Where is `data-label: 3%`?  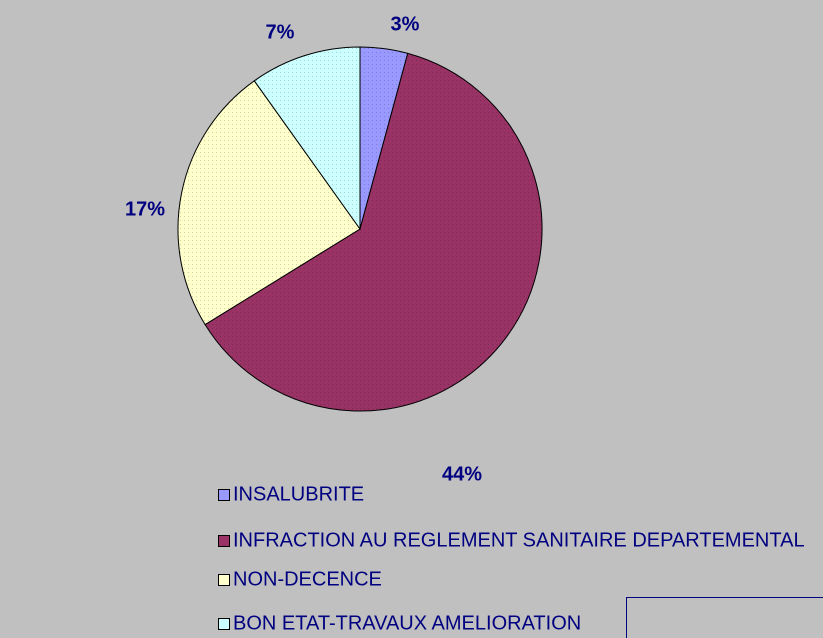 data-label: 3% is located at coordinates (405, 24).